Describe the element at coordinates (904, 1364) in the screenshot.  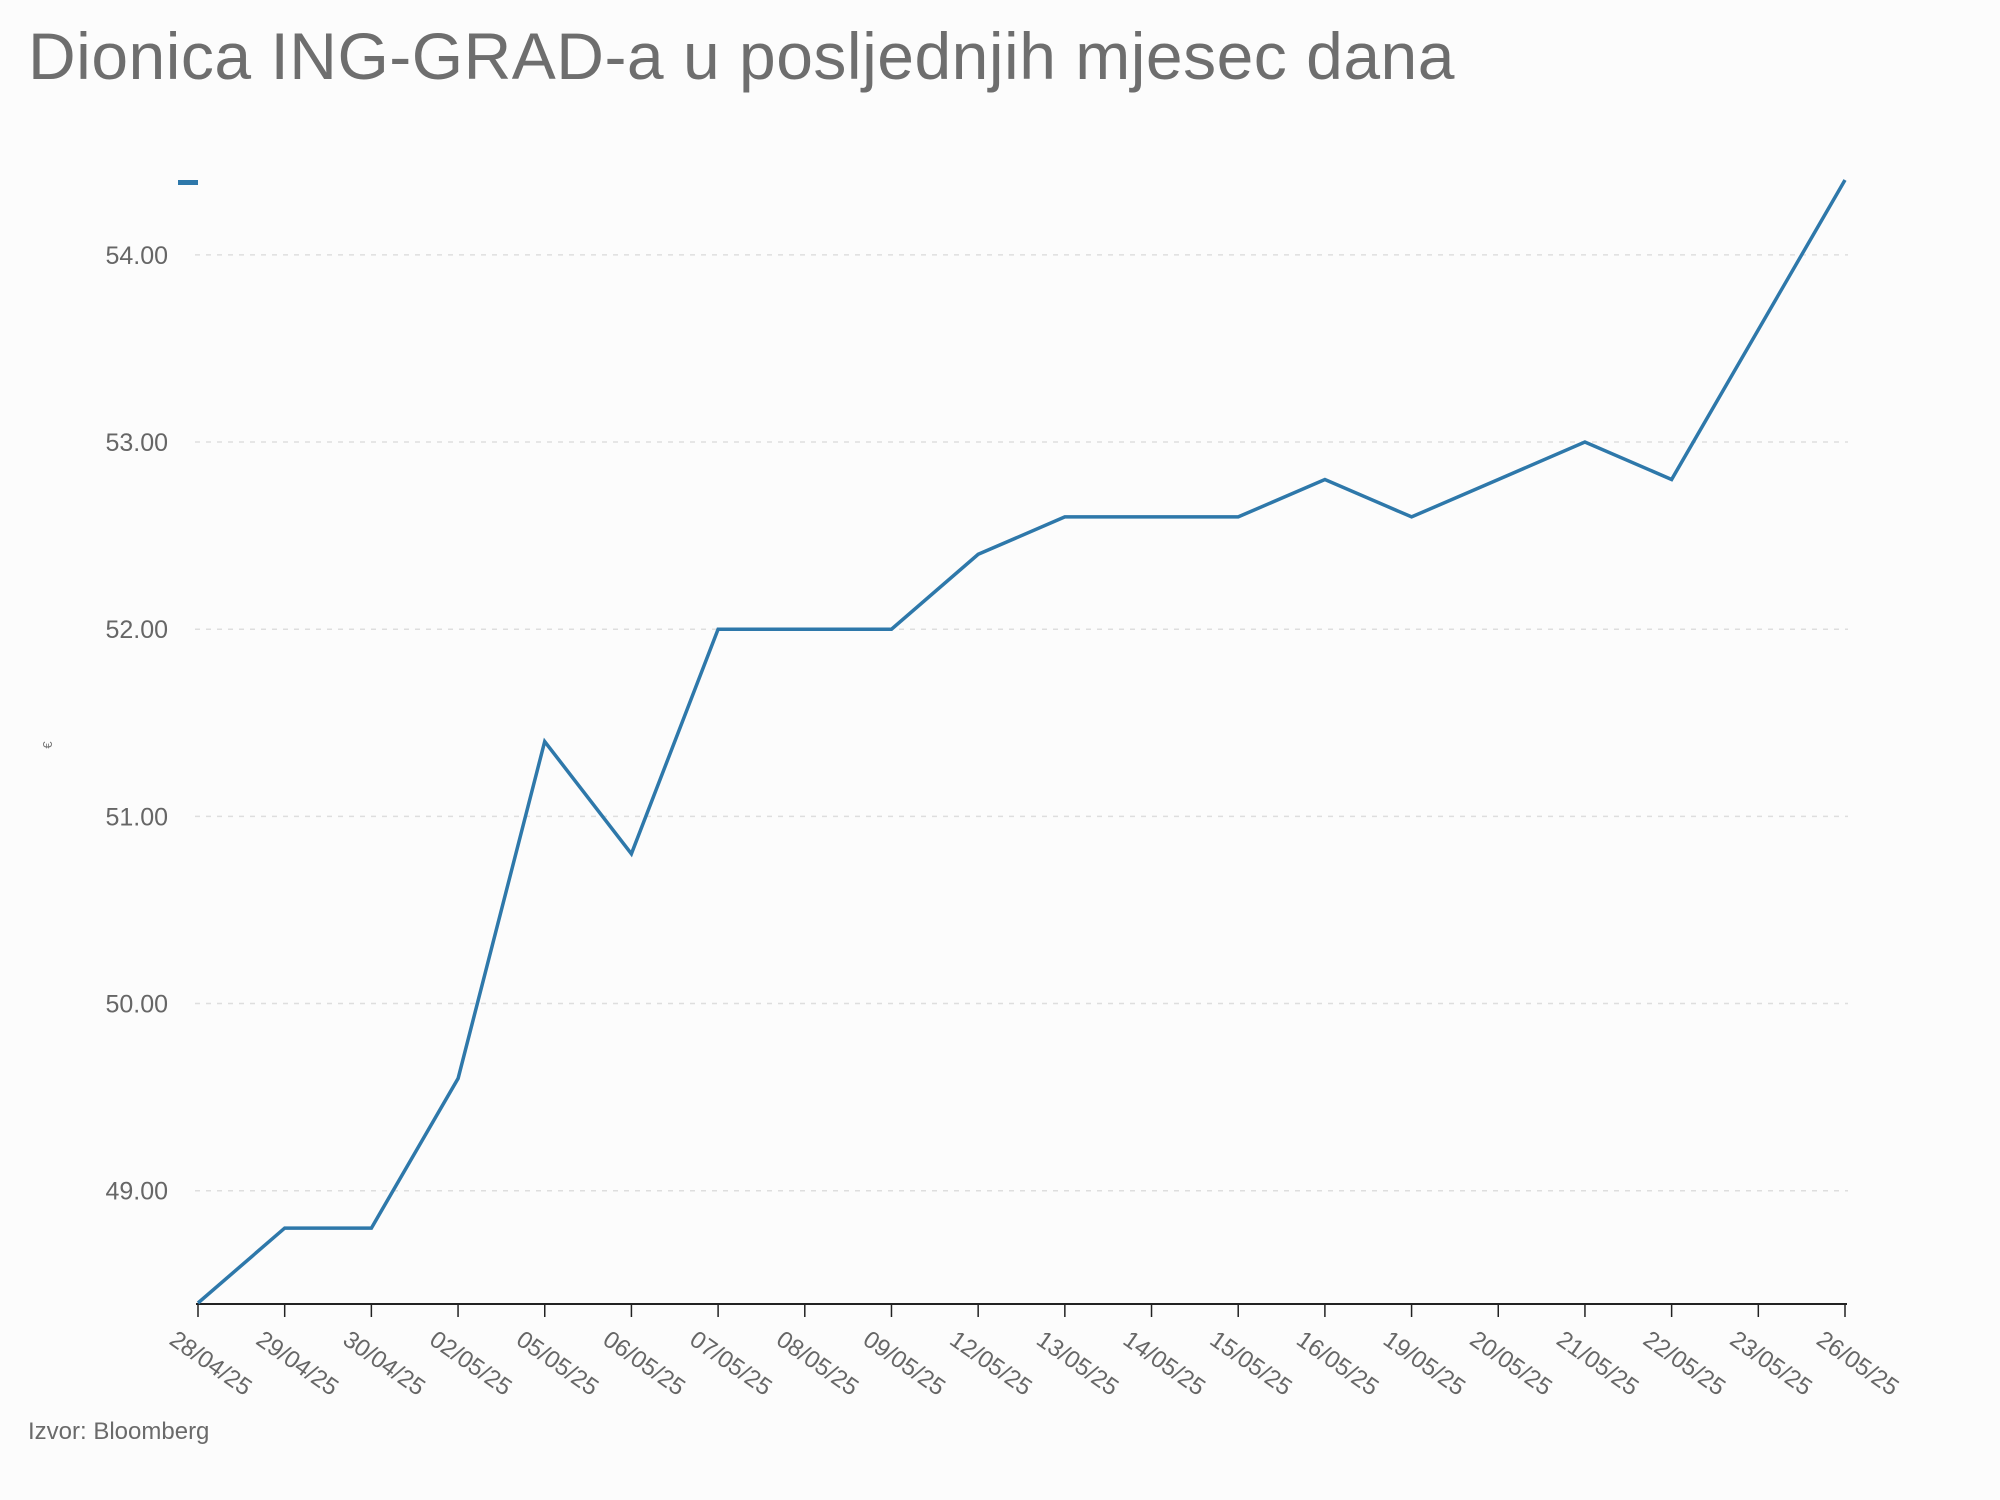
I see `x-tick-label: 09/05/25` at that location.